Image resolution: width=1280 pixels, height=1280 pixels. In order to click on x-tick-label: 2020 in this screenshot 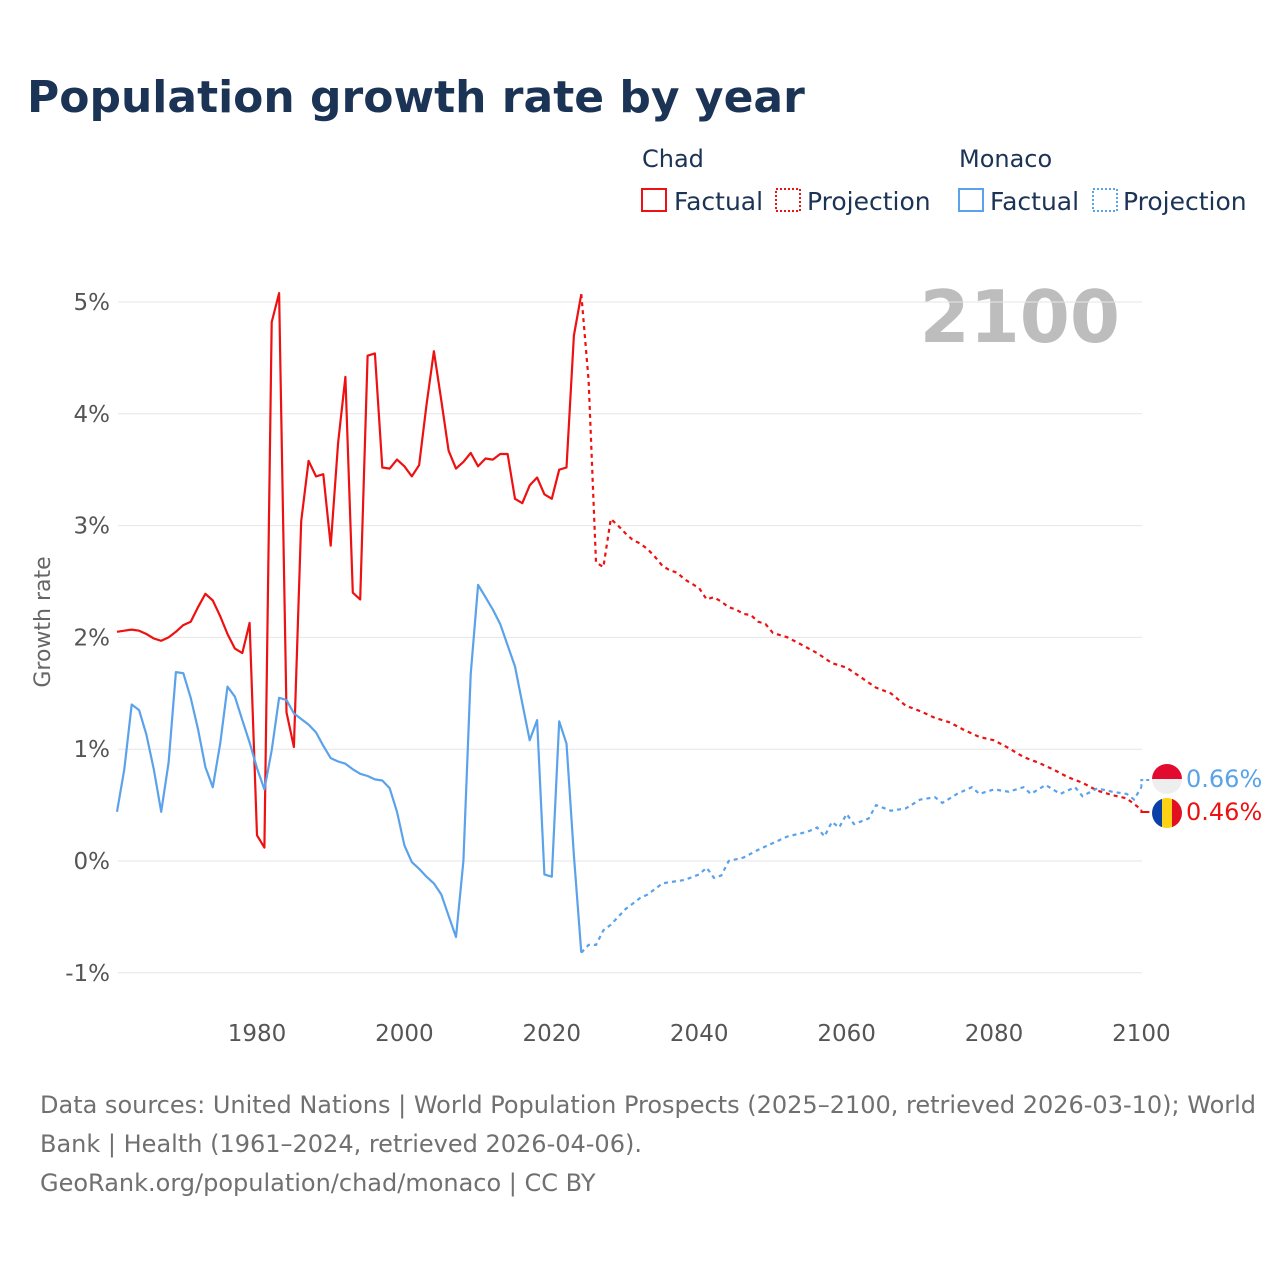, I will do `click(552, 1034)`.